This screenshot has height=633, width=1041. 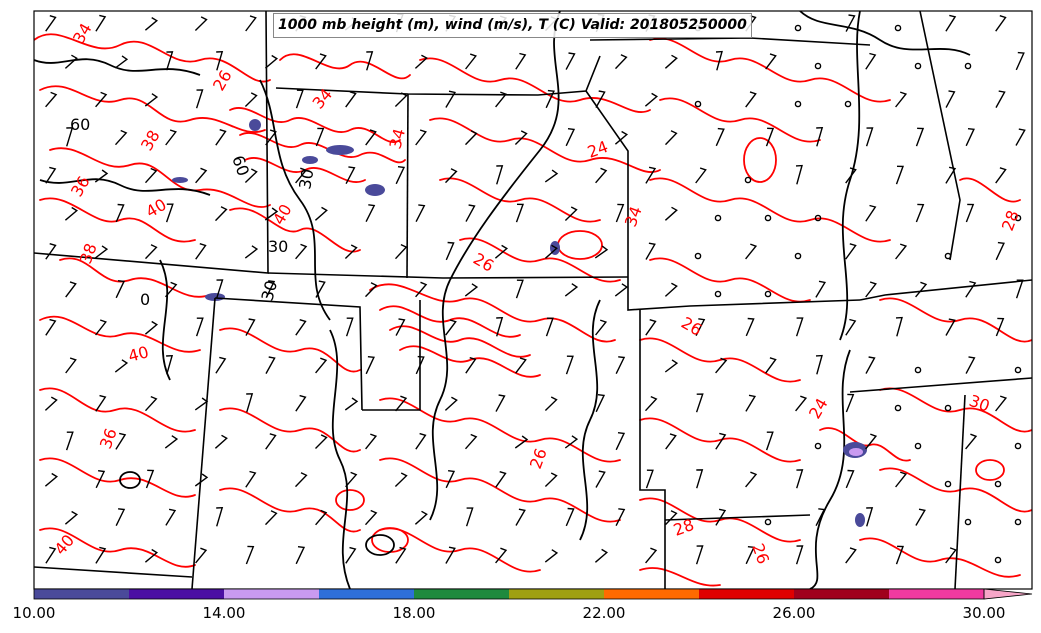 What do you see at coordinates (156, 208) in the screenshot?
I see `temperature-contour-label: 40` at bounding box center [156, 208].